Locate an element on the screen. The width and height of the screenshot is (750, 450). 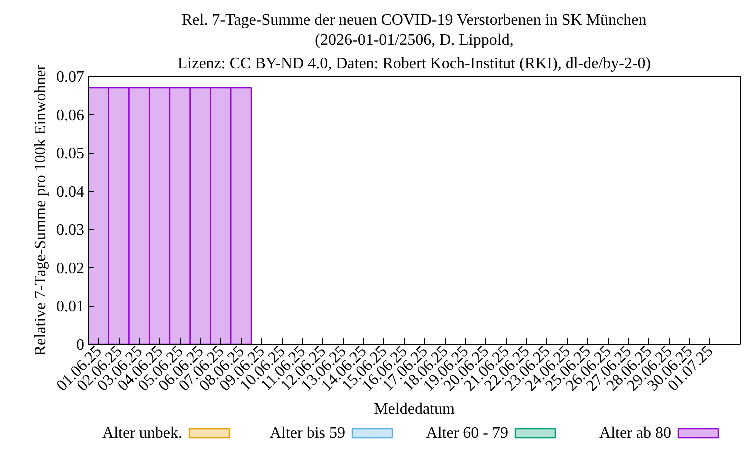
chart-subtitle: (2026-01-01/2506, D. Lippold, is located at coordinates (414, 40).